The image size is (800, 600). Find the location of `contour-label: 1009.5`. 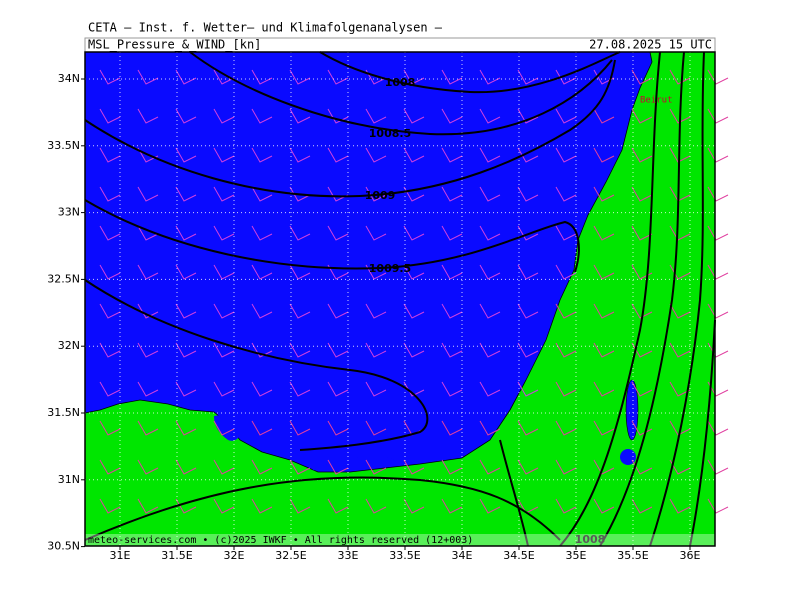

contour-label: 1009.5 is located at coordinates (390, 268).